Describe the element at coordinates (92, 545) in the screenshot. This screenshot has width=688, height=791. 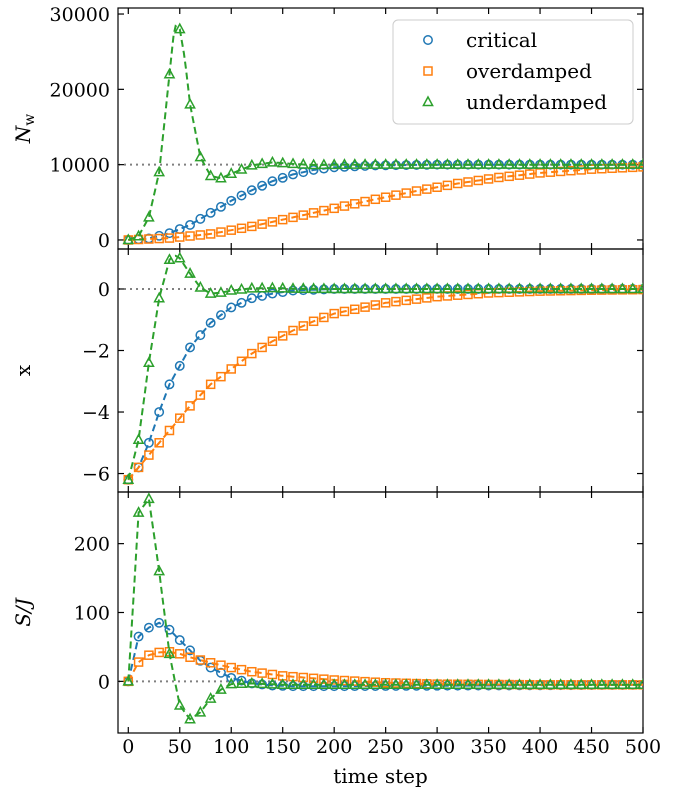
I see `y-tick-label: 200` at that location.